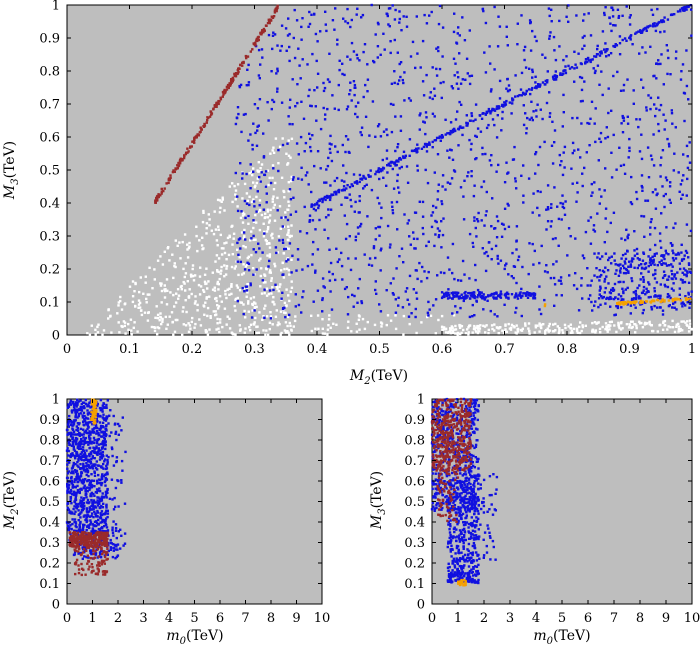  What do you see at coordinates (49, 138) in the screenshot?
I see `y-tick-label: 0.6` at bounding box center [49, 138].